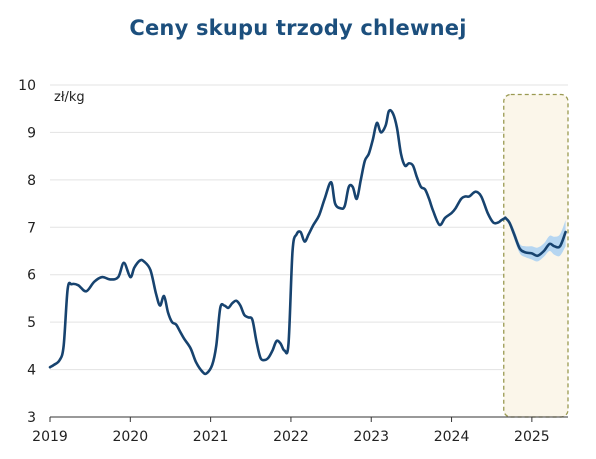 The width and height of the screenshot is (596, 459). I want to click on y-tick-label: 4, so click(31, 371).